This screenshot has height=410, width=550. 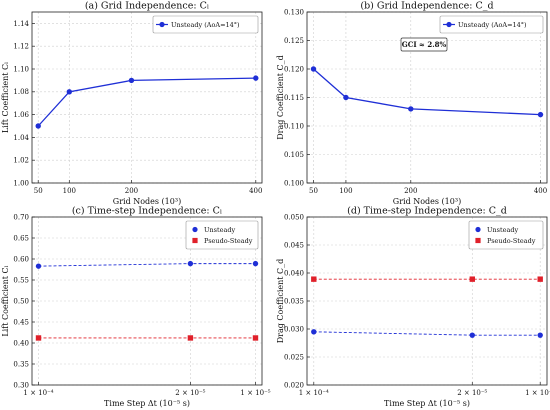 I want to click on y-tick-label: 0.40, so click(x=21, y=343).